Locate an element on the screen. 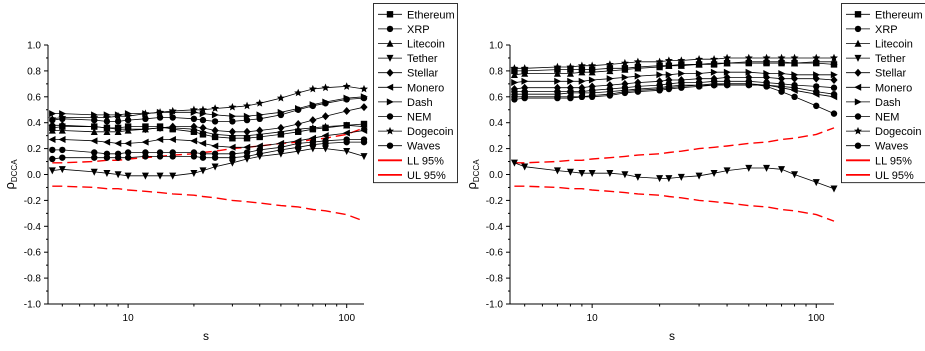 This screenshot has height=351, width=925. y-tick-label: 1.0 is located at coordinates (496, 46).